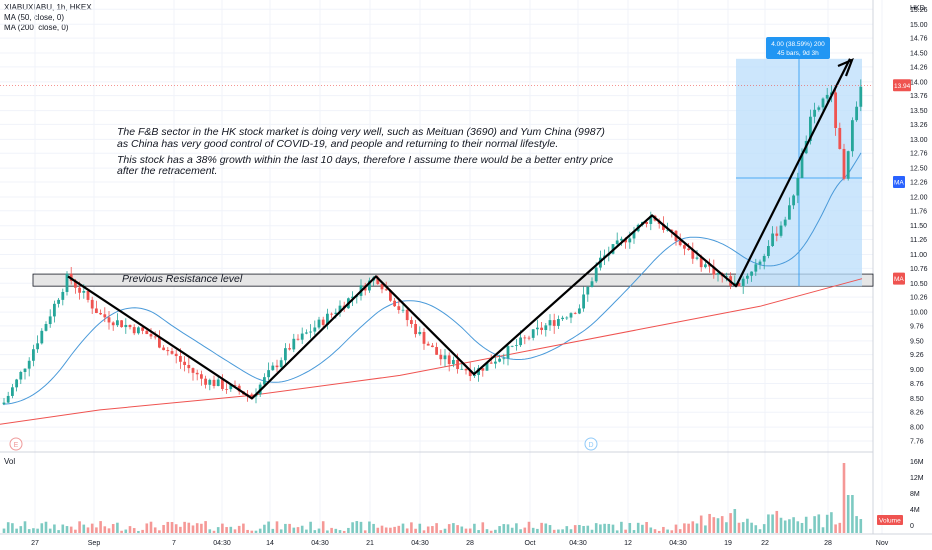  I want to click on x-tick-label: 19, so click(728, 543).